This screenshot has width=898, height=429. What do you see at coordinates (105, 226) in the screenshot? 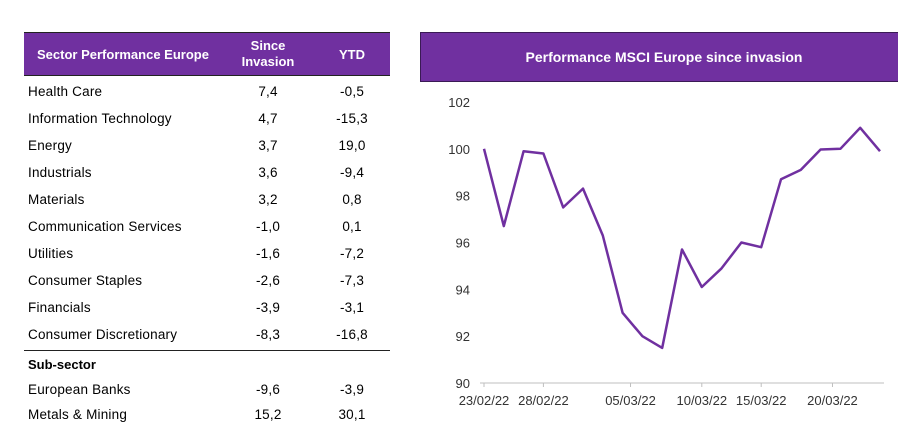
I see `sector-name: Communication Services` at bounding box center [105, 226].